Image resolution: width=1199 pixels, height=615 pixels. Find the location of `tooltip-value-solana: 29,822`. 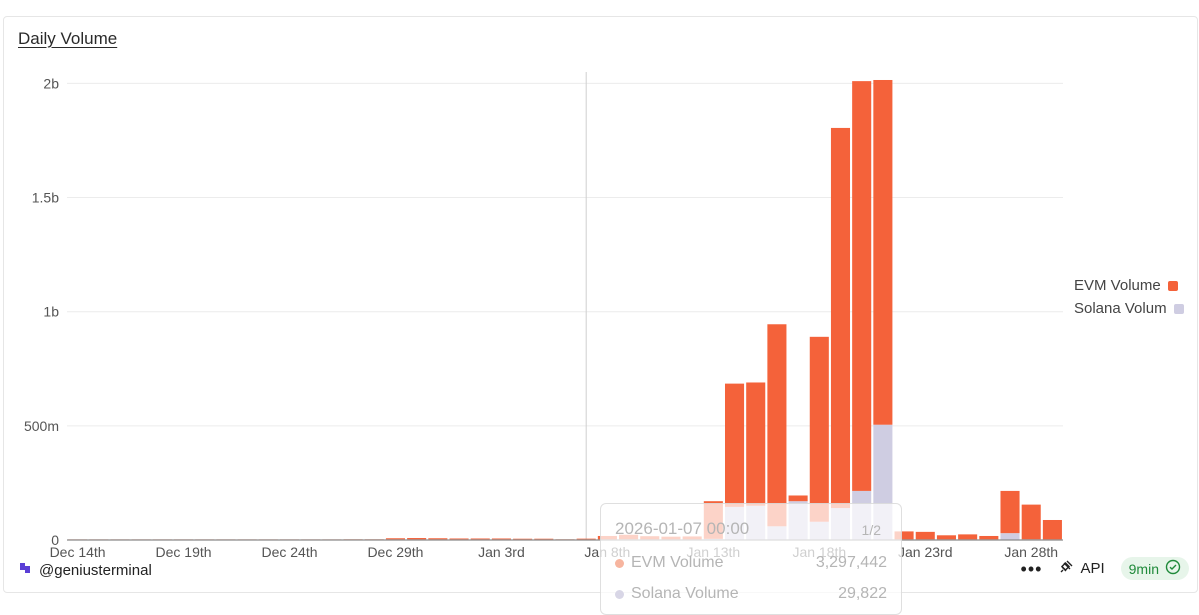

tooltip-value-solana: 29,822 is located at coordinates (862, 593).